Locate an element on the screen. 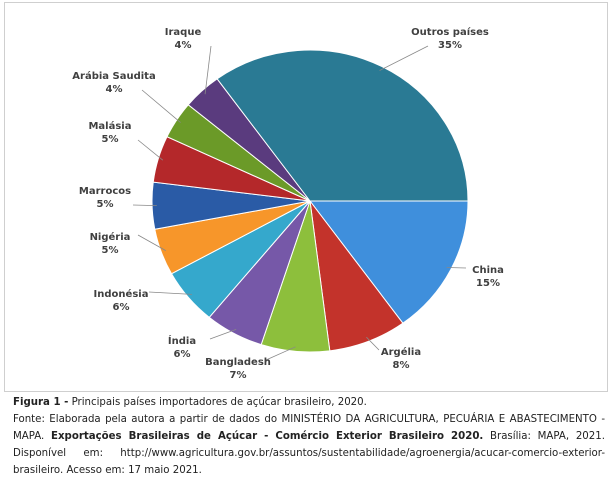 The image size is (614, 483). slice-label: China is located at coordinates (488, 270).